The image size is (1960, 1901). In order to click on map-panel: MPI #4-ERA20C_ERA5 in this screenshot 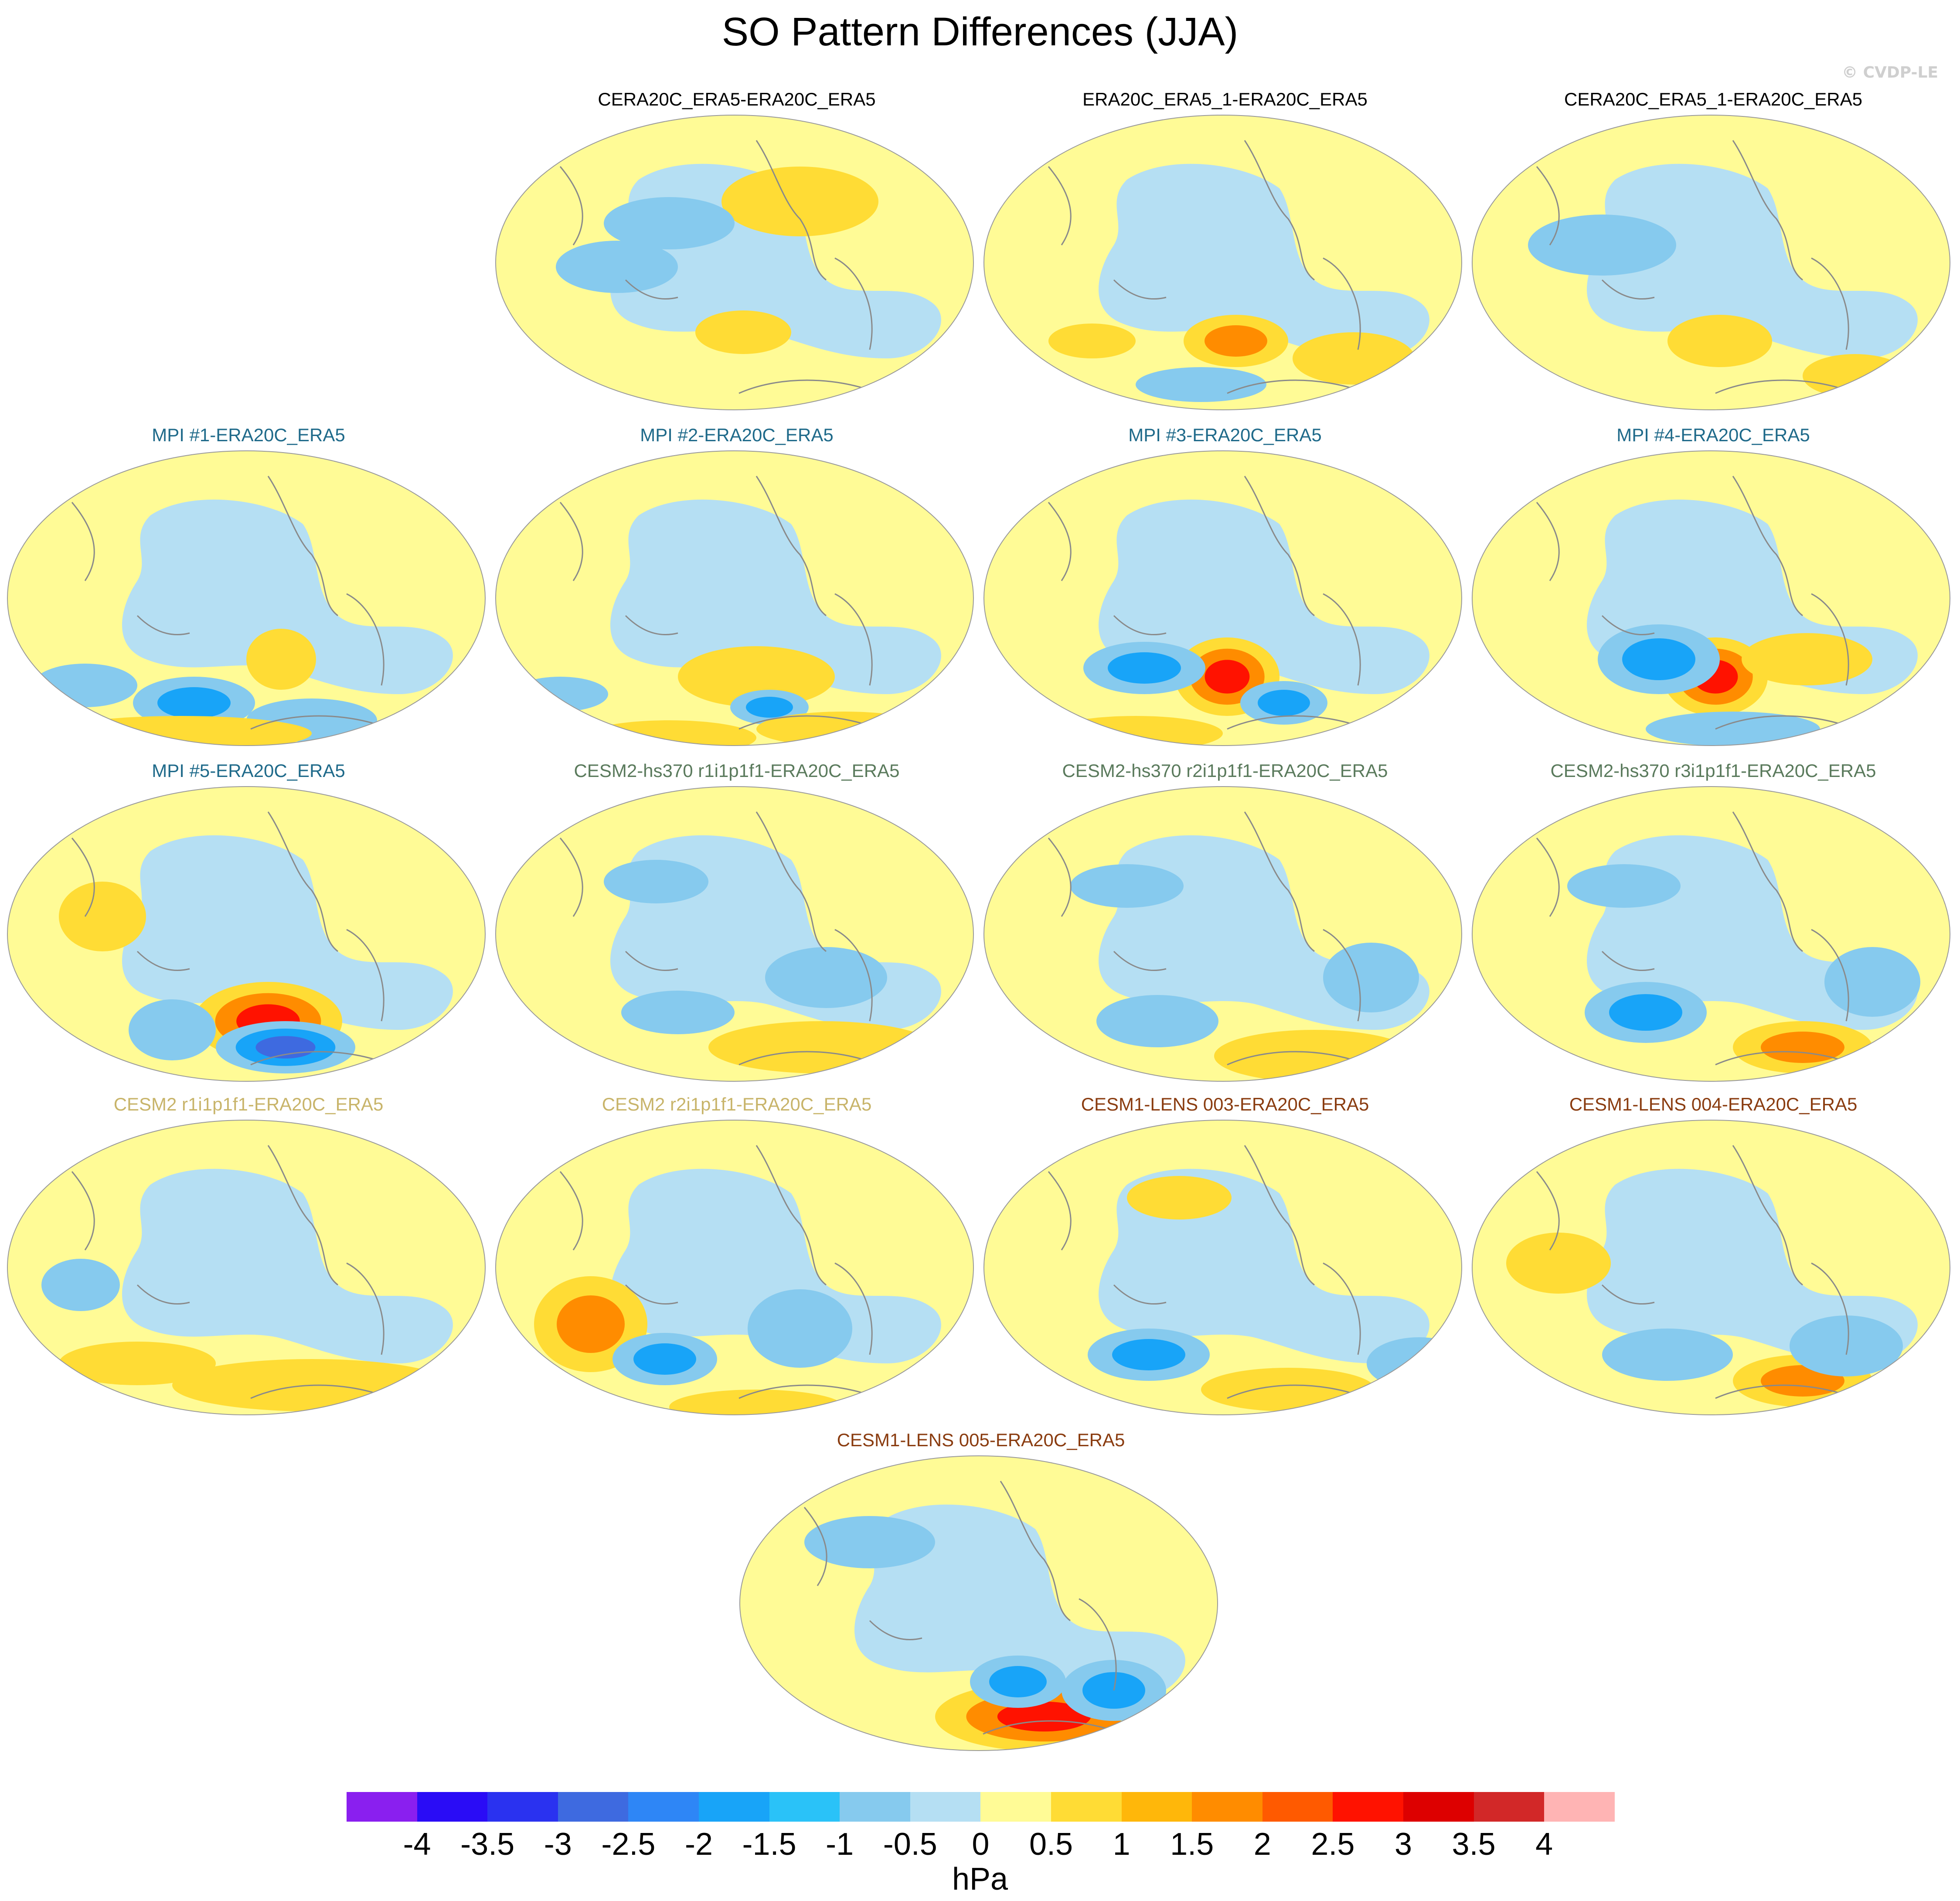, I will do `click(1713, 585)`.